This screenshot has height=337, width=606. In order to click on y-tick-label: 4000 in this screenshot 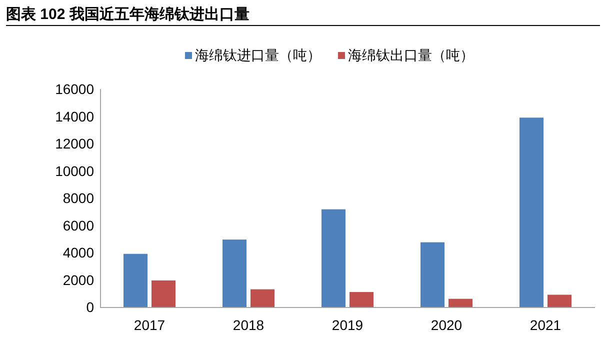, I will do `click(78, 252)`.